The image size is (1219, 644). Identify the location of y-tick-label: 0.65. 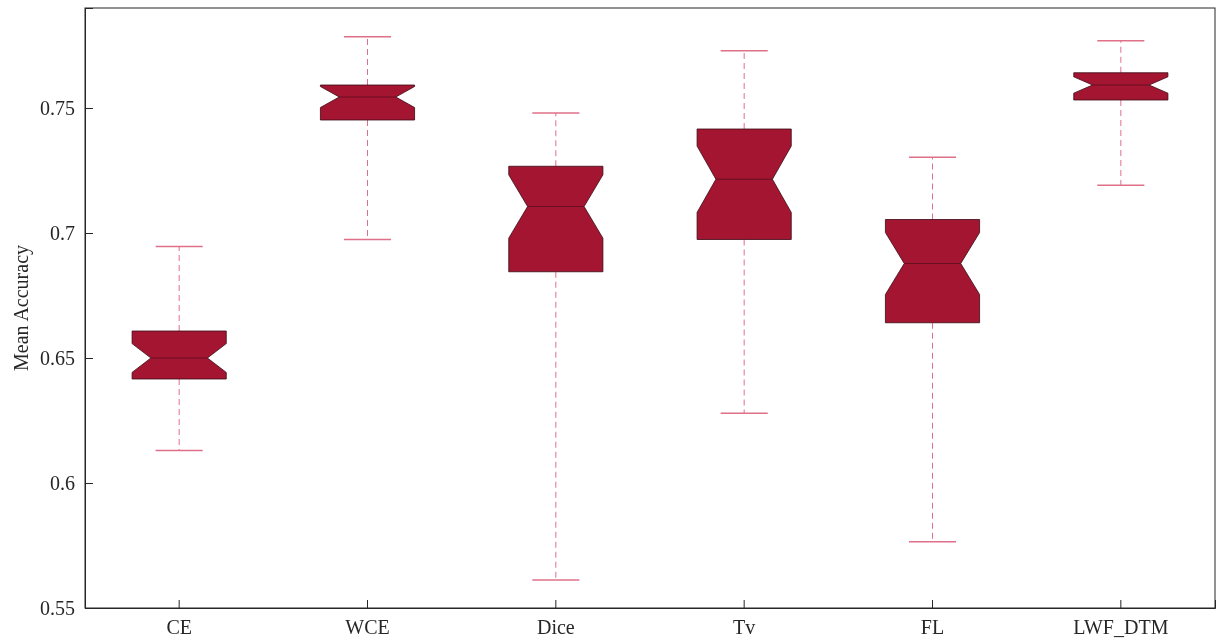
(57, 357).